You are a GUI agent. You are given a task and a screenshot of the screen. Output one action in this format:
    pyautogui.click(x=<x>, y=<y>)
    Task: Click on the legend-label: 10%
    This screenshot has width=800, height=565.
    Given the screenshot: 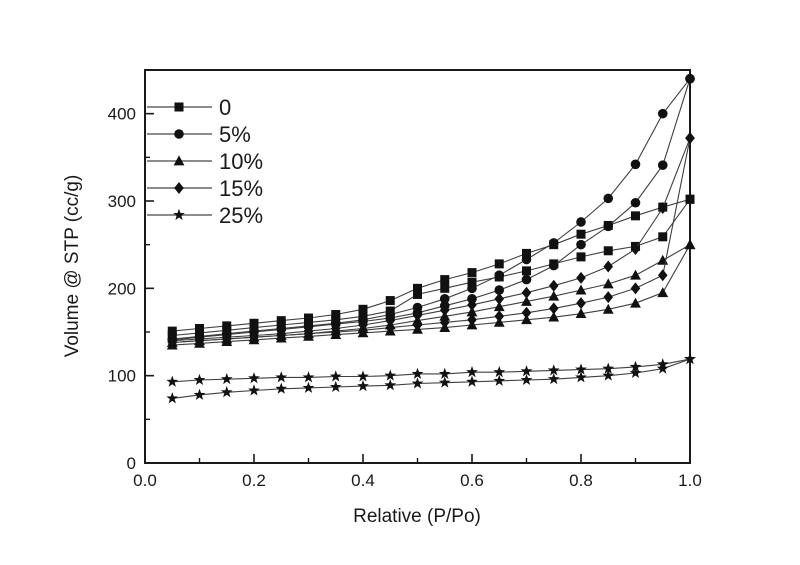 What is the action you would take?
    pyautogui.click(x=241, y=161)
    